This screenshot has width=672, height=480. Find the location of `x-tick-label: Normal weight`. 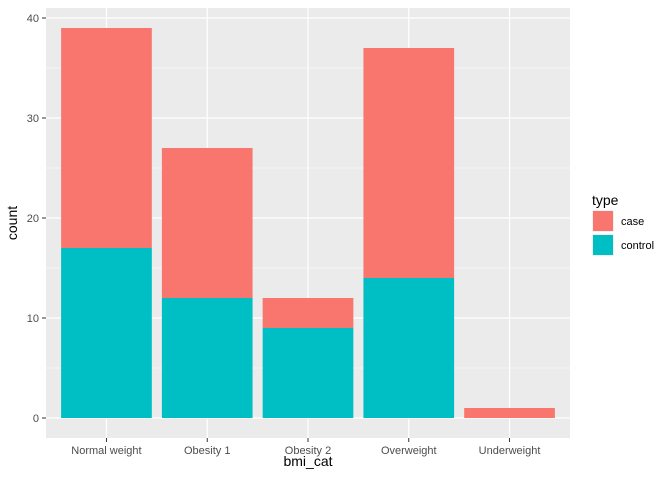

x-tick-label: Normal weight is located at coordinates (106, 451).